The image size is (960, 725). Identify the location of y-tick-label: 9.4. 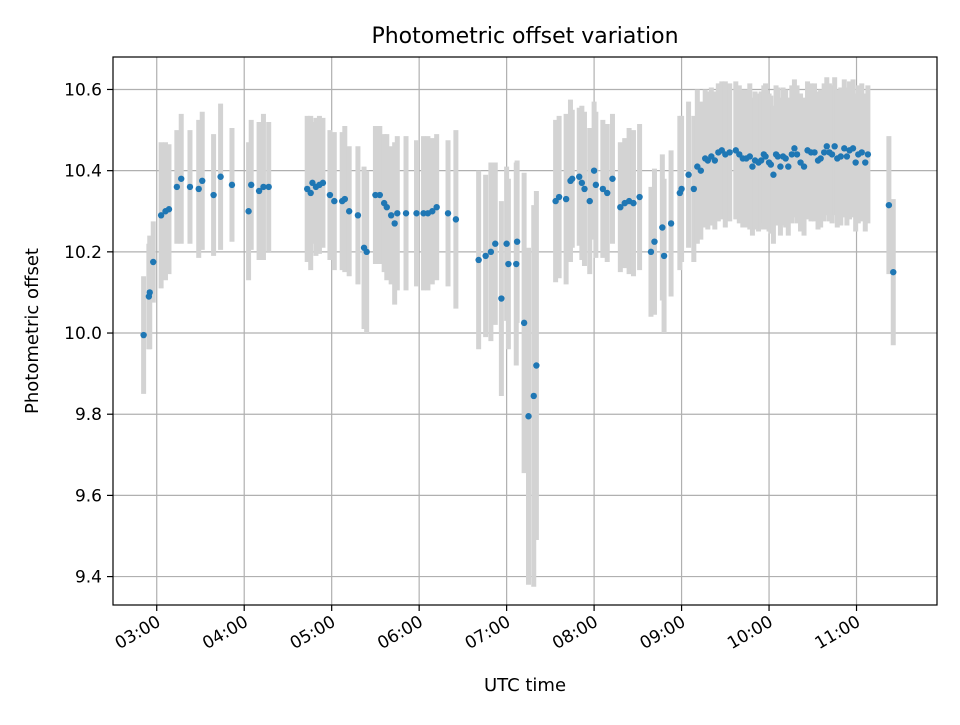
(88, 578).